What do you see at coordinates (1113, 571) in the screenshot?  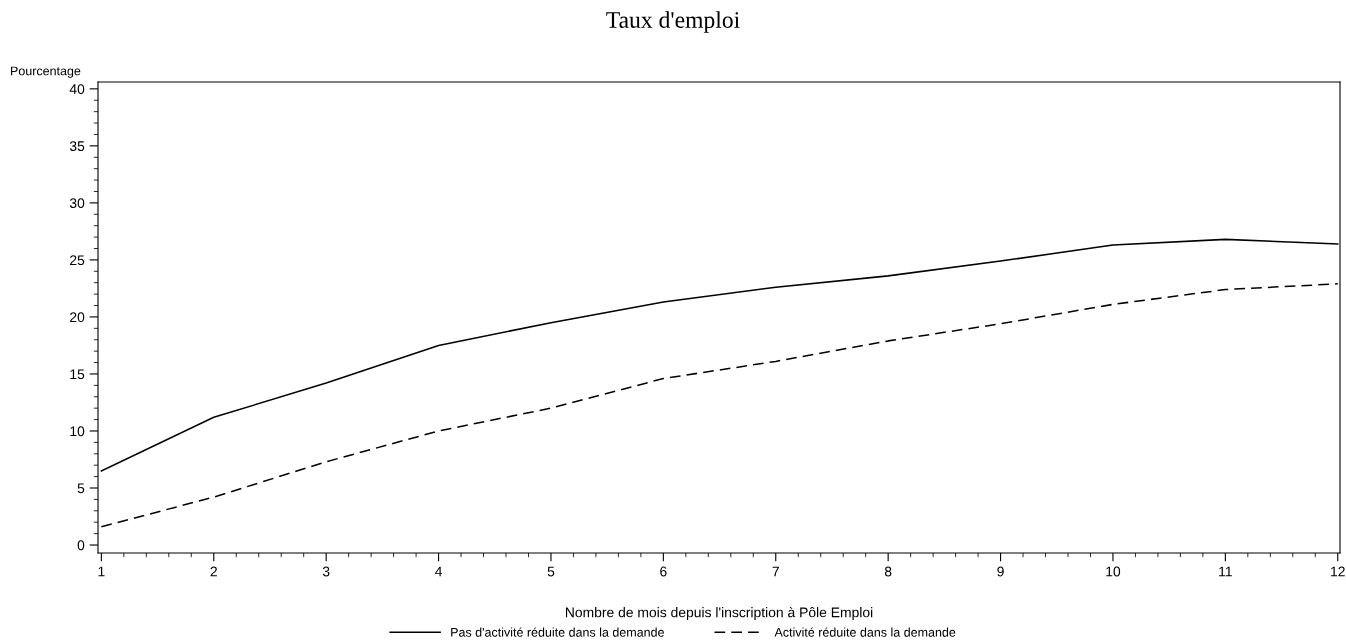 I see `x-tick-label: 10` at bounding box center [1113, 571].